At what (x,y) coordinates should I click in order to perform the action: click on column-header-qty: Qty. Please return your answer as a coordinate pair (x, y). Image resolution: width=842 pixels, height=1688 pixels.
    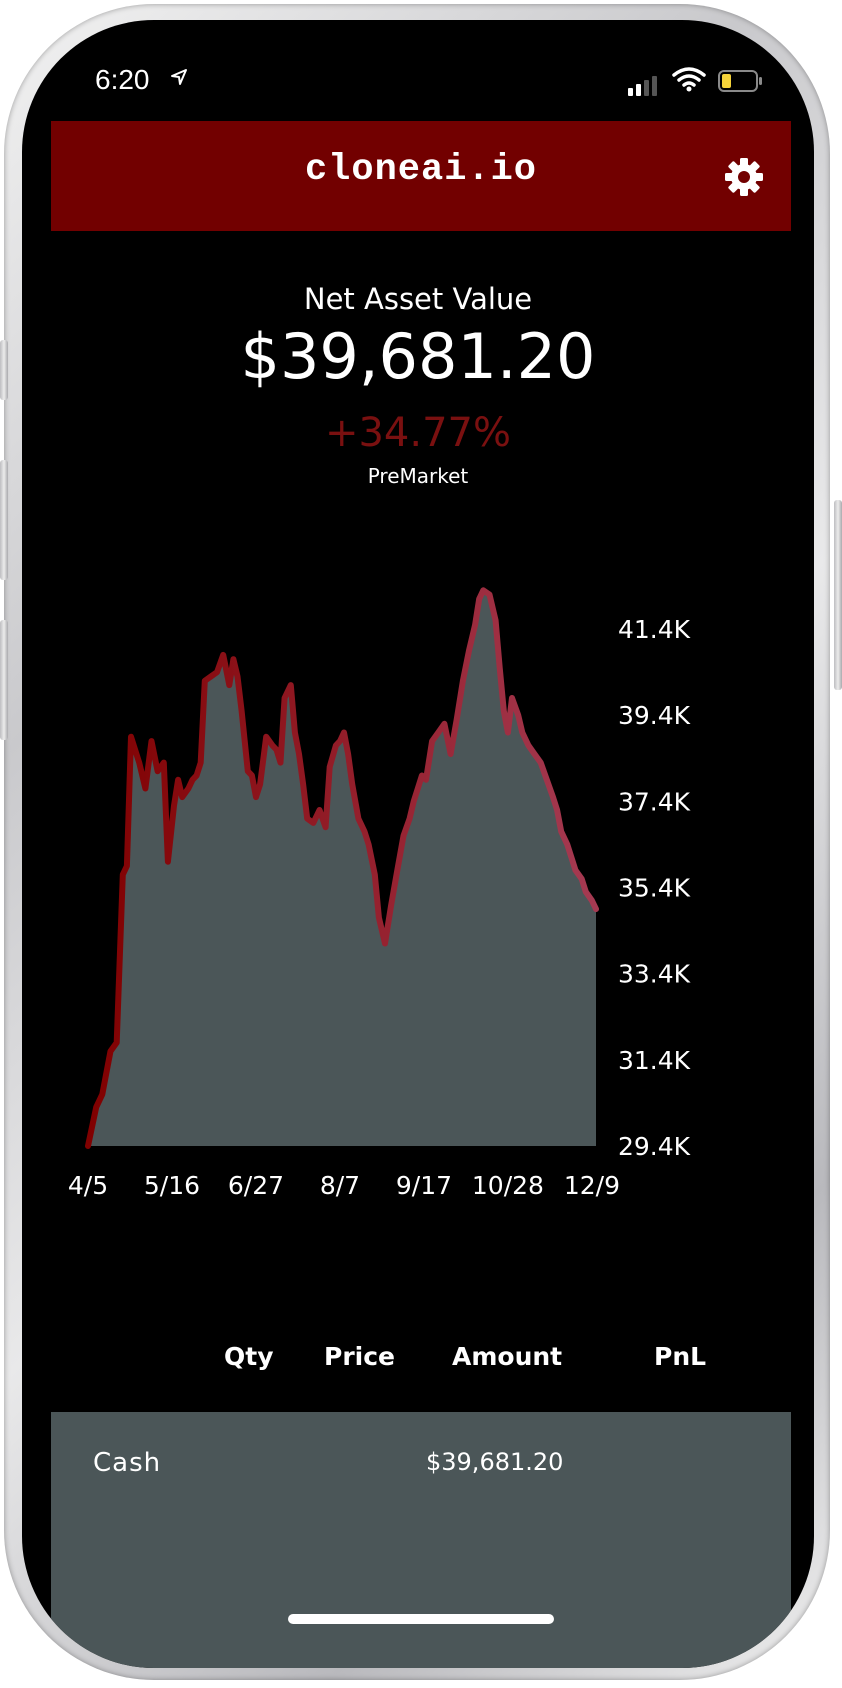
    Looking at the image, I should click on (249, 1356).